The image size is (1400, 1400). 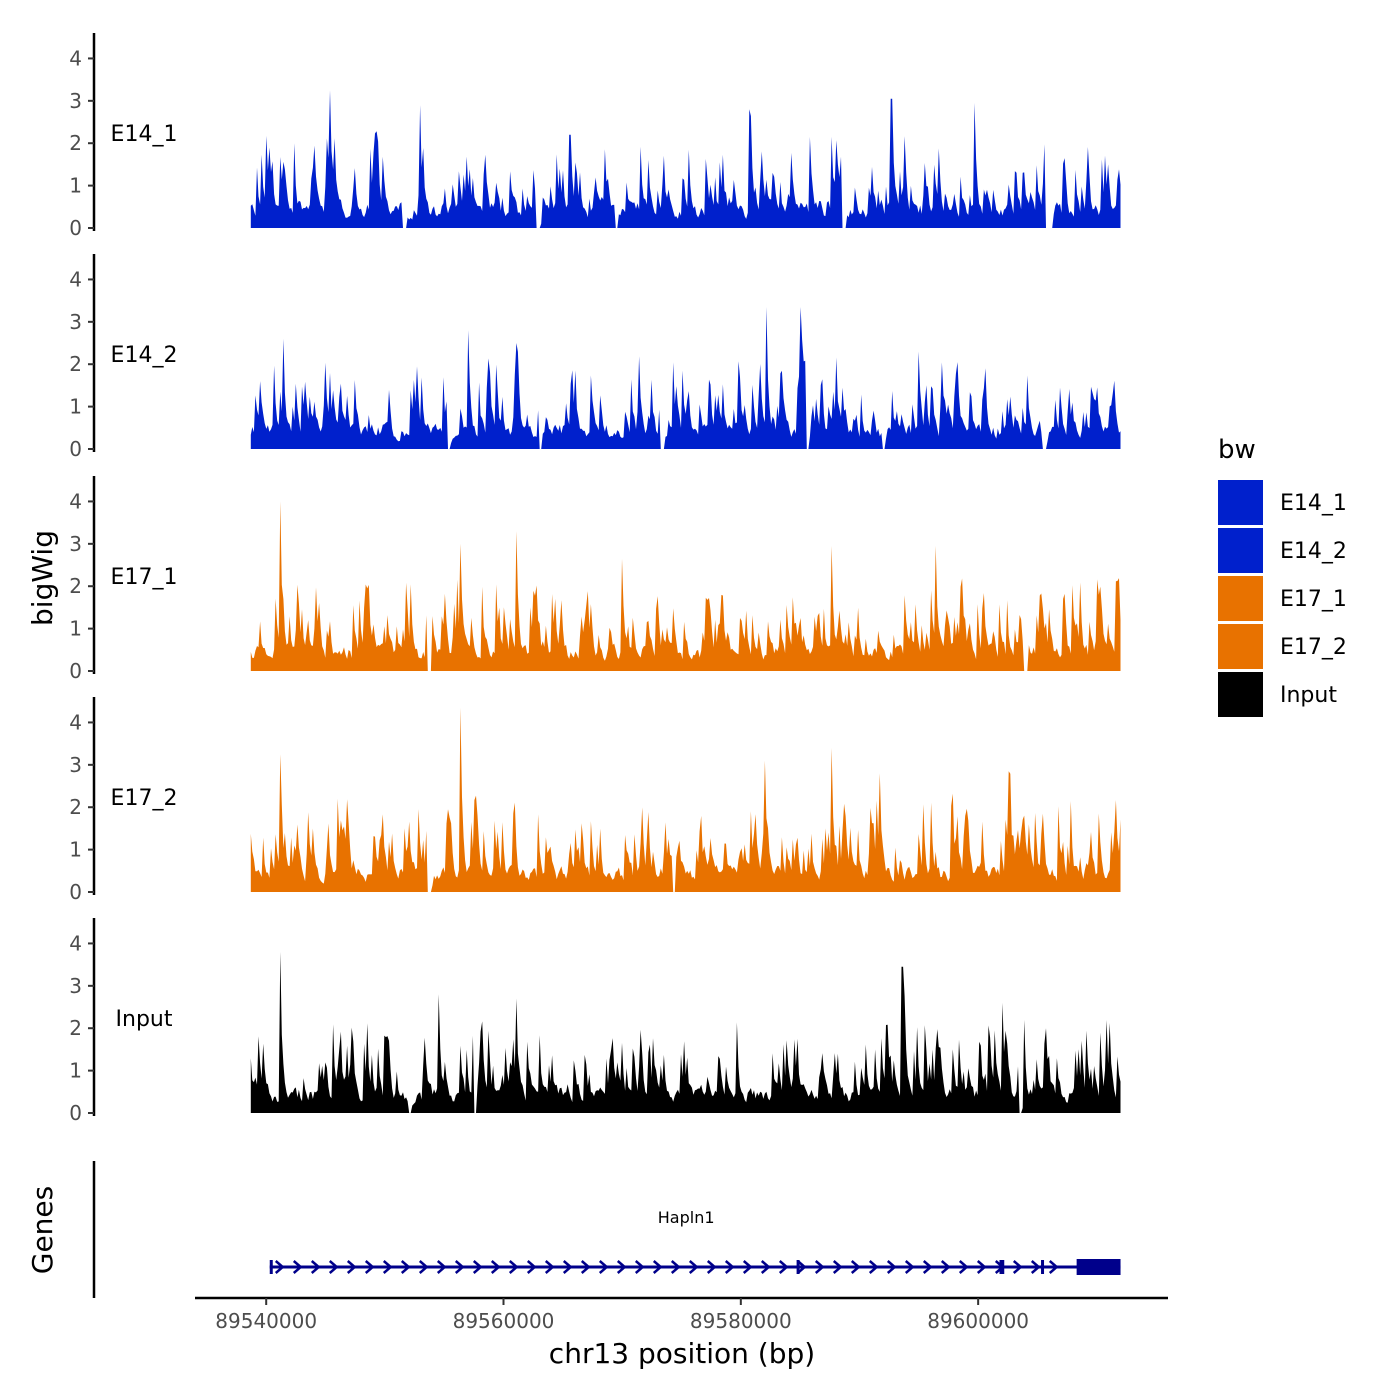 I want to click on track-E14_1: 0 1 2 3 4 E14_1, so click(x=595, y=136).